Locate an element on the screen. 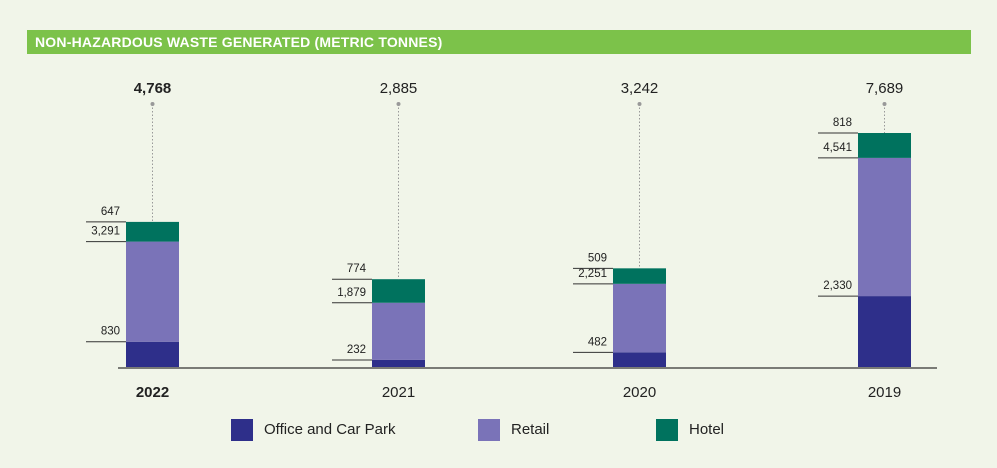 The width and height of the screenshot is (997, 468). total-dot-2021 is located at coordinates (398, 104).